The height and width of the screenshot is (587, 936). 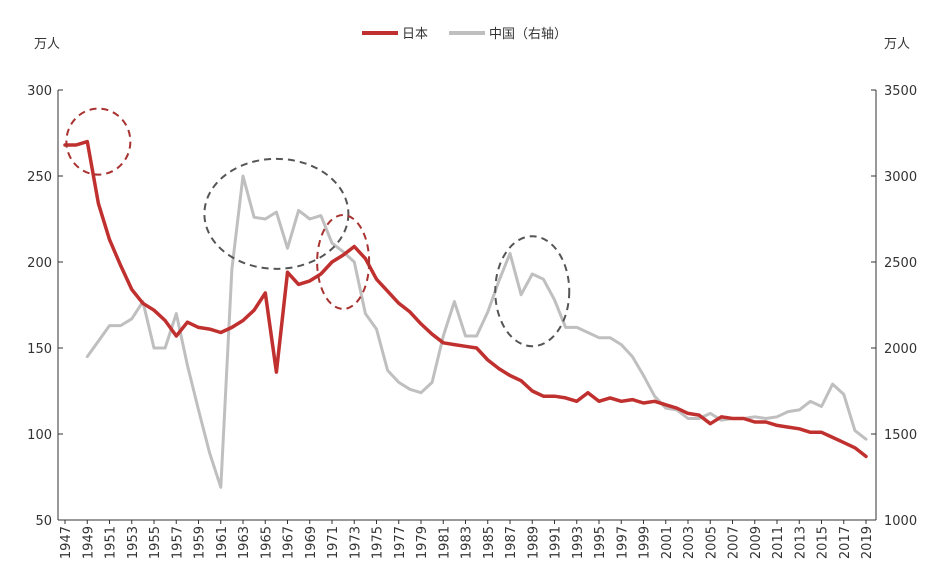 I want to click on x-tick-label: 1959, so click(x=200, y=542).